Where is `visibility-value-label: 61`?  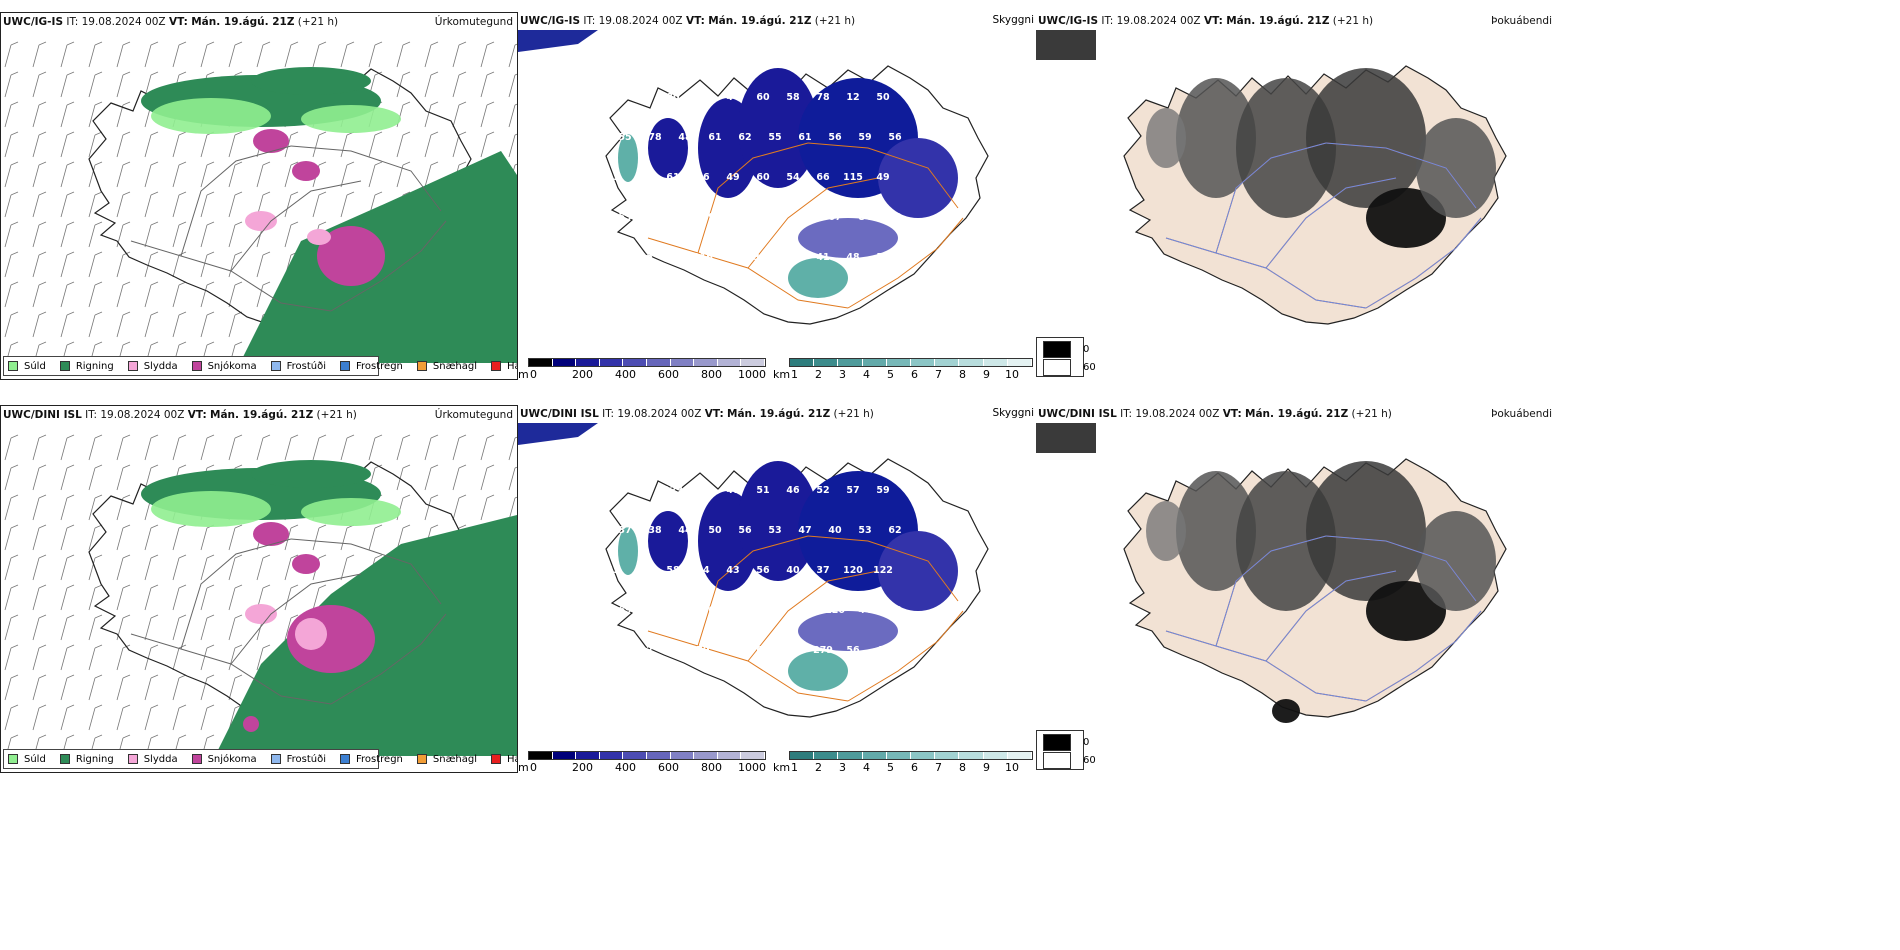
visibility-value-label: 61 is located at coordinates (804, 137).